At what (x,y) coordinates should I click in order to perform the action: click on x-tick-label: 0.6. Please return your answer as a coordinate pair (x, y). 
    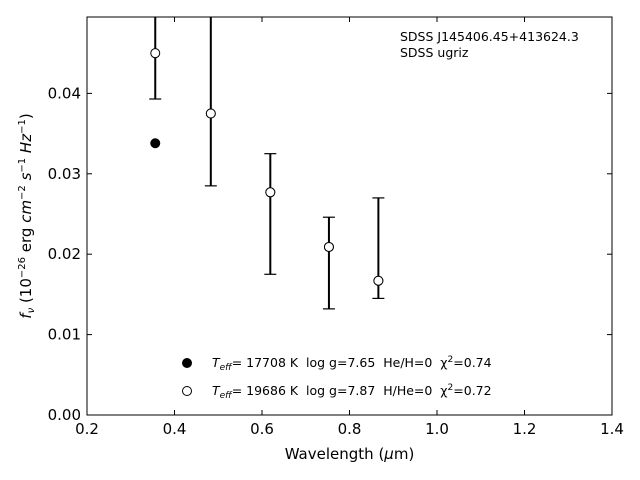
    Looking at the image, I should click on (262, 429).